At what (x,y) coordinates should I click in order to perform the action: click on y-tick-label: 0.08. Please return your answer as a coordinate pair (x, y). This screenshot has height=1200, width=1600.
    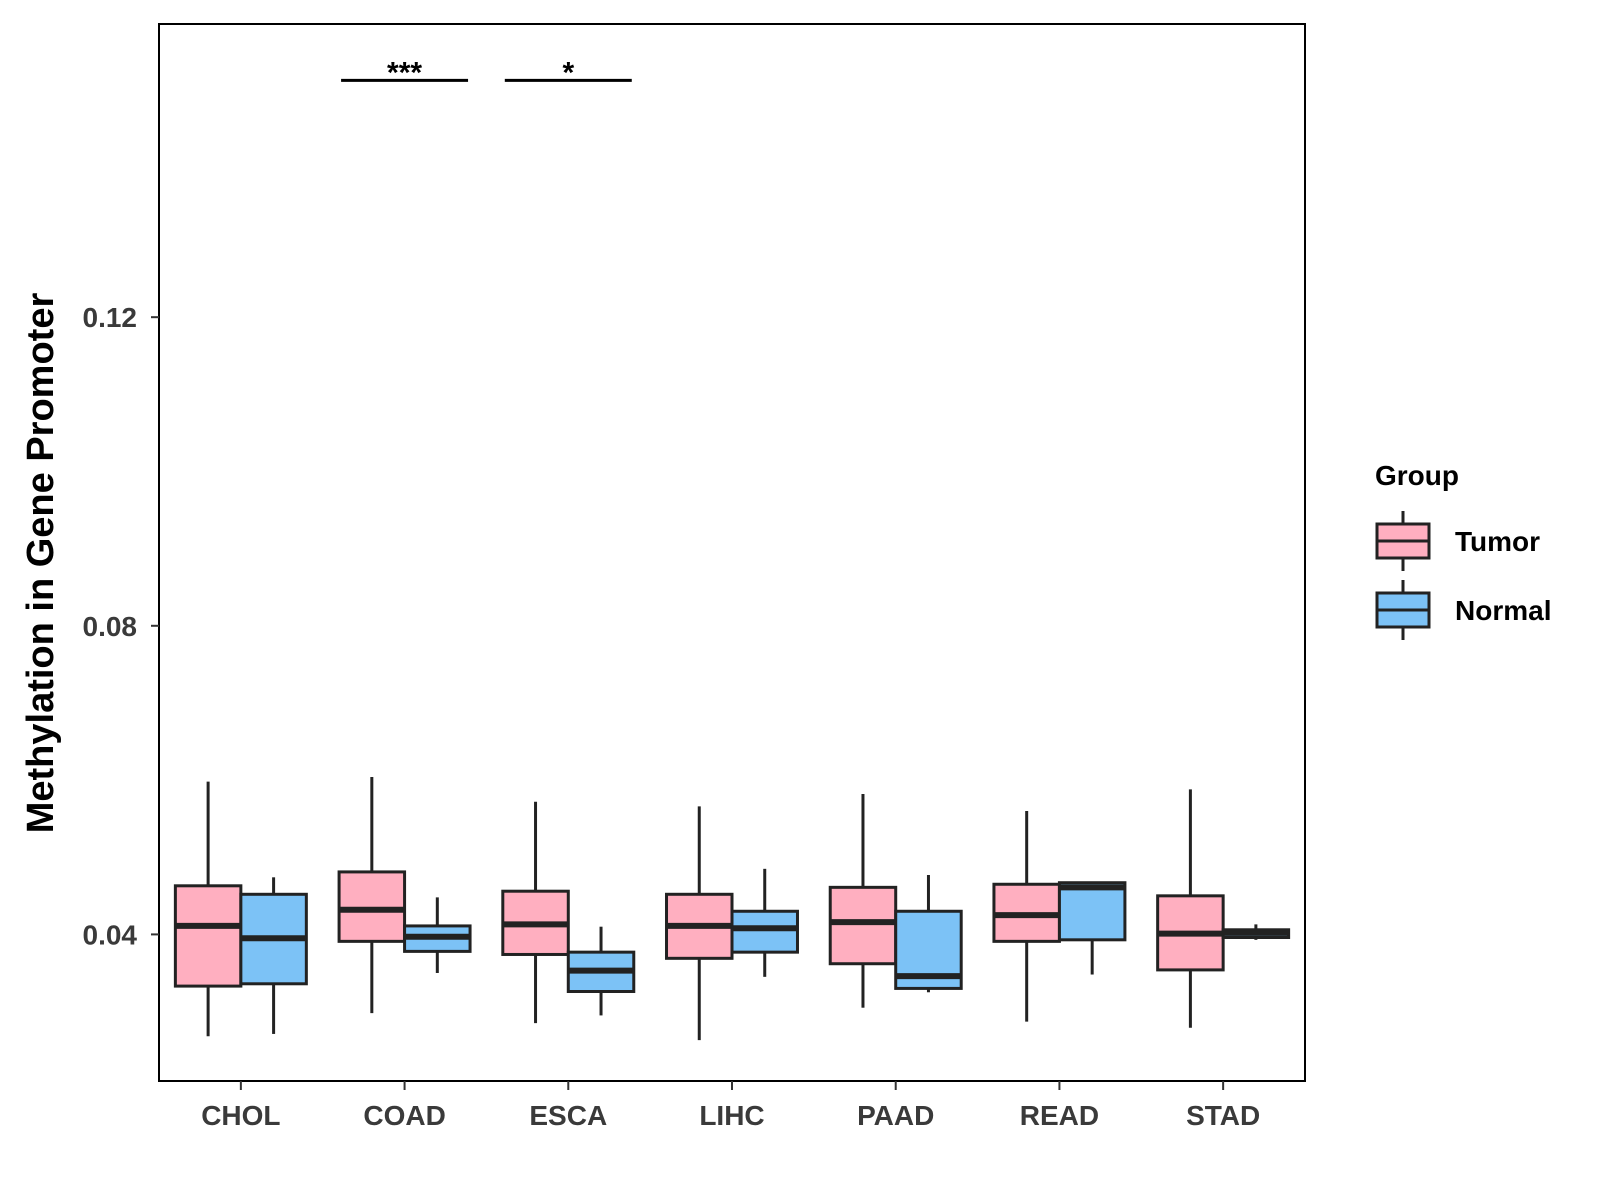
    Looking at the image, I should click on (110, 626).